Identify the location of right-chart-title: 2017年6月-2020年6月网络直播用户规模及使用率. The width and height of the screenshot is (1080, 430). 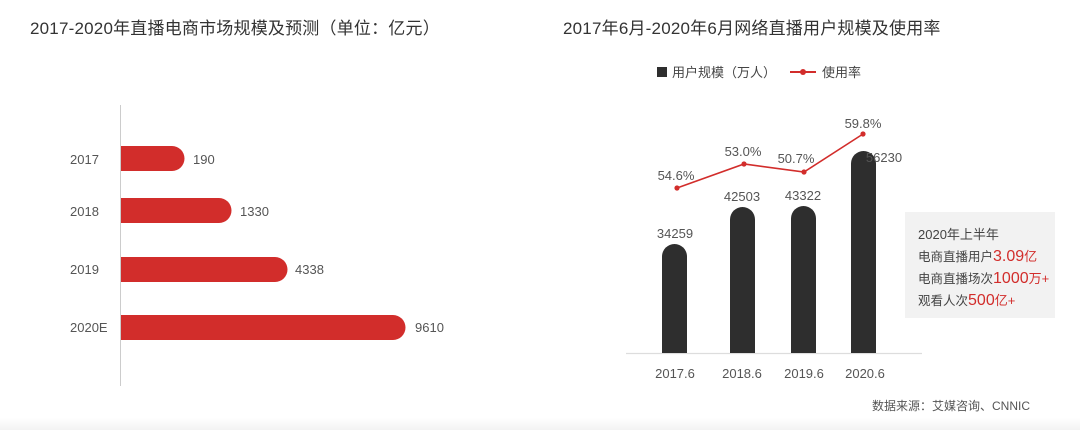
(752, 28).